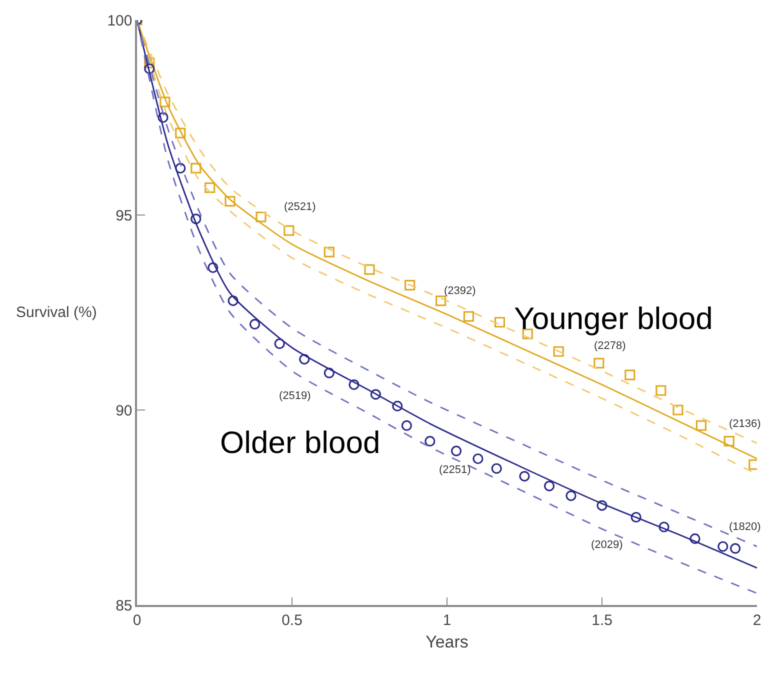  Describe the element at coordinates (292, 620) in the screenshot. I see `x-tick-label: 0.5` at that location.